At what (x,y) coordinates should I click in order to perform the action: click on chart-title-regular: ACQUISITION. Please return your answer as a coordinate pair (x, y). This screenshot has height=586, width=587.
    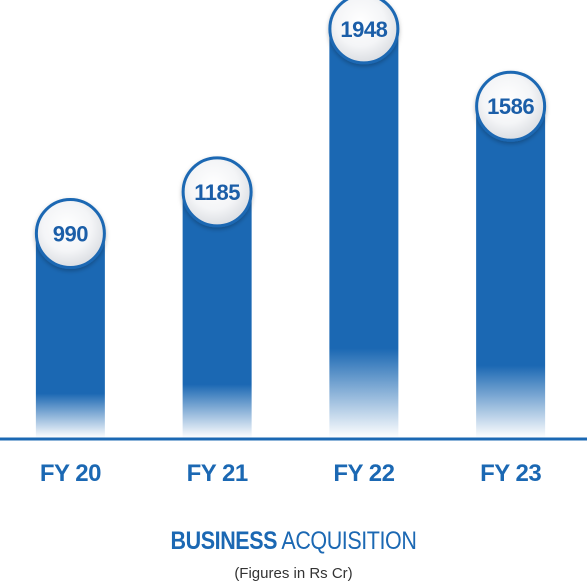
    Looking at the image, I should click on (349, 541).